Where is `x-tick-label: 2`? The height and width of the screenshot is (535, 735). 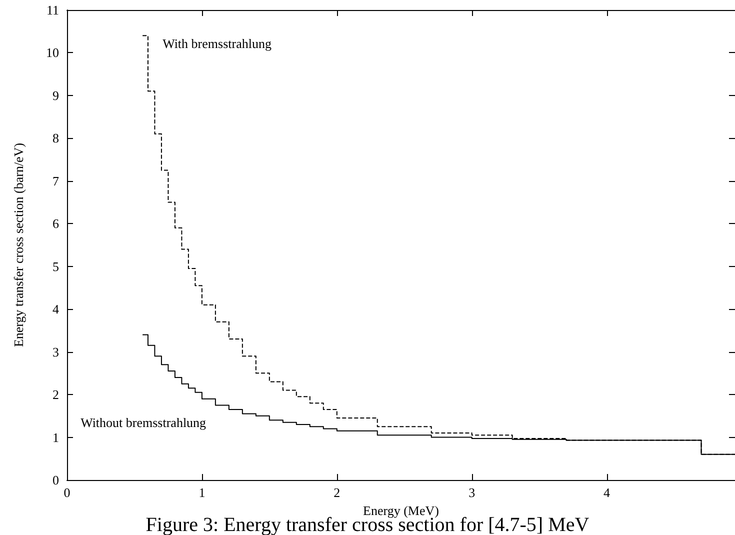
x-tick-label: 2 is located at coordinates (337, 492).